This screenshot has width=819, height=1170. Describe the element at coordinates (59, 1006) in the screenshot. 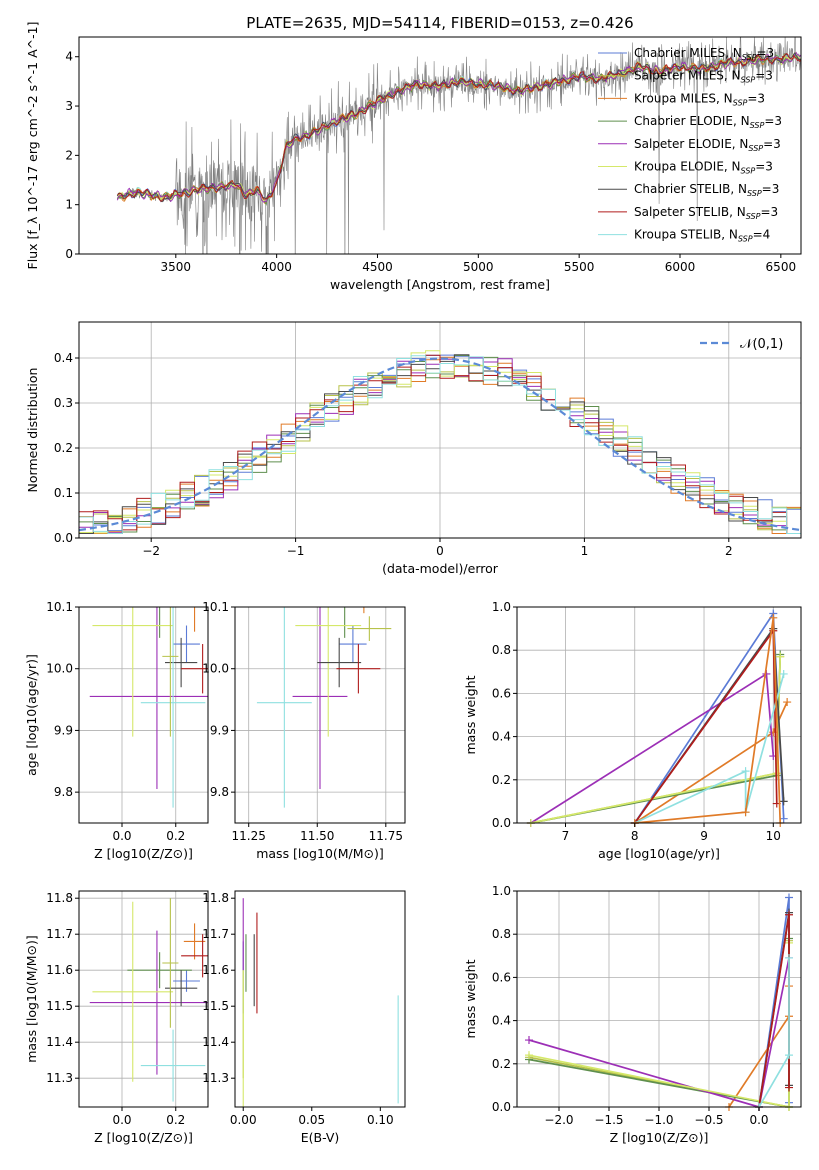

I see `y-tick-label: 11.5` at that location.